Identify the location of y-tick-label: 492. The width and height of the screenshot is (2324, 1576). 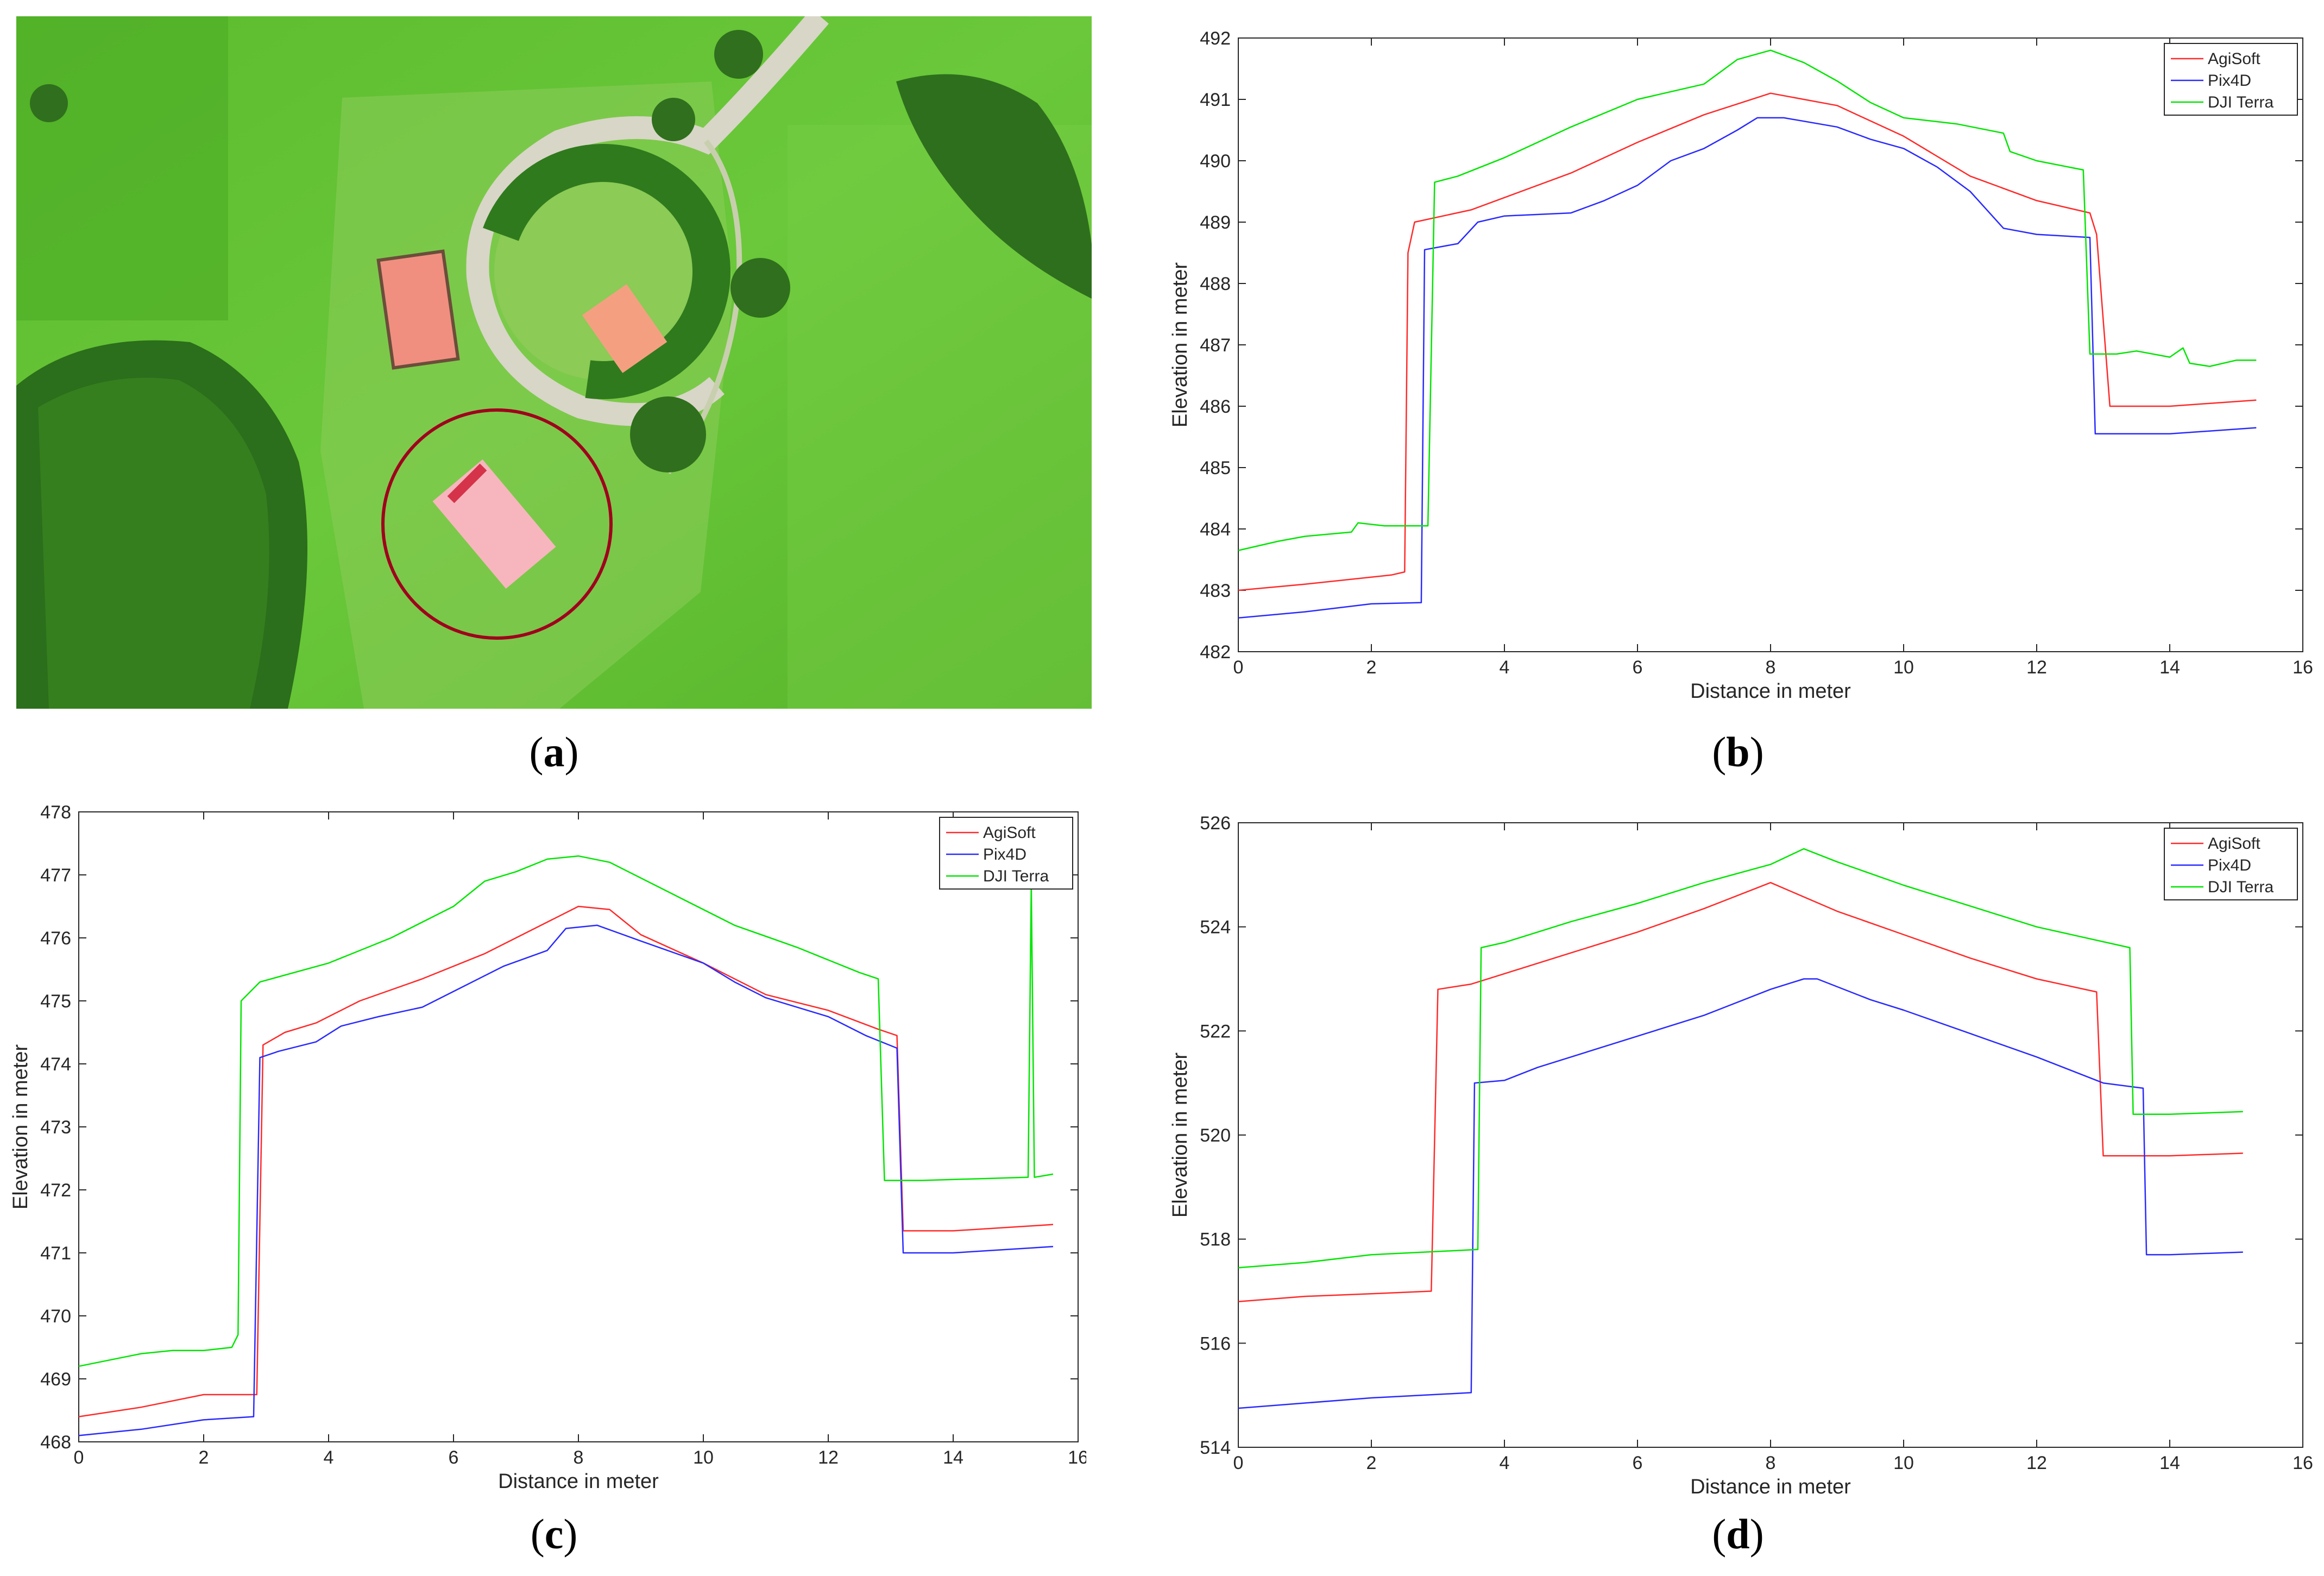
(1215, 39).